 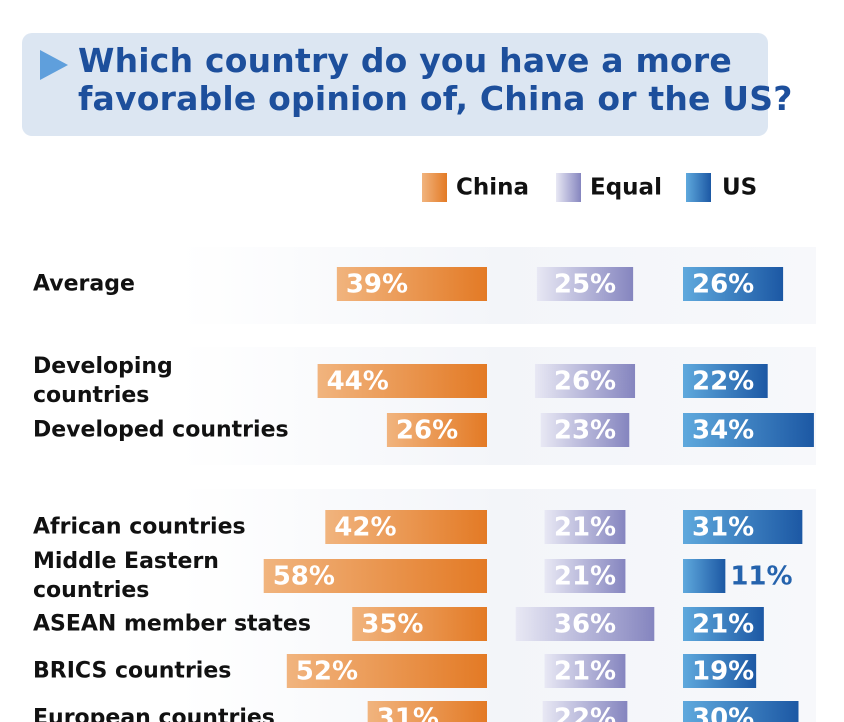 I want to click on category-label: ASEAN member states, so click(x=172, y=624).